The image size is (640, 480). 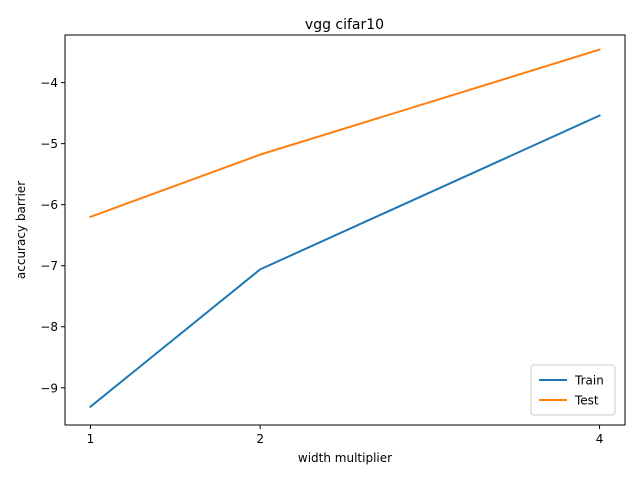 I want to click on legend: Train Test, so click(x=573, y=390).